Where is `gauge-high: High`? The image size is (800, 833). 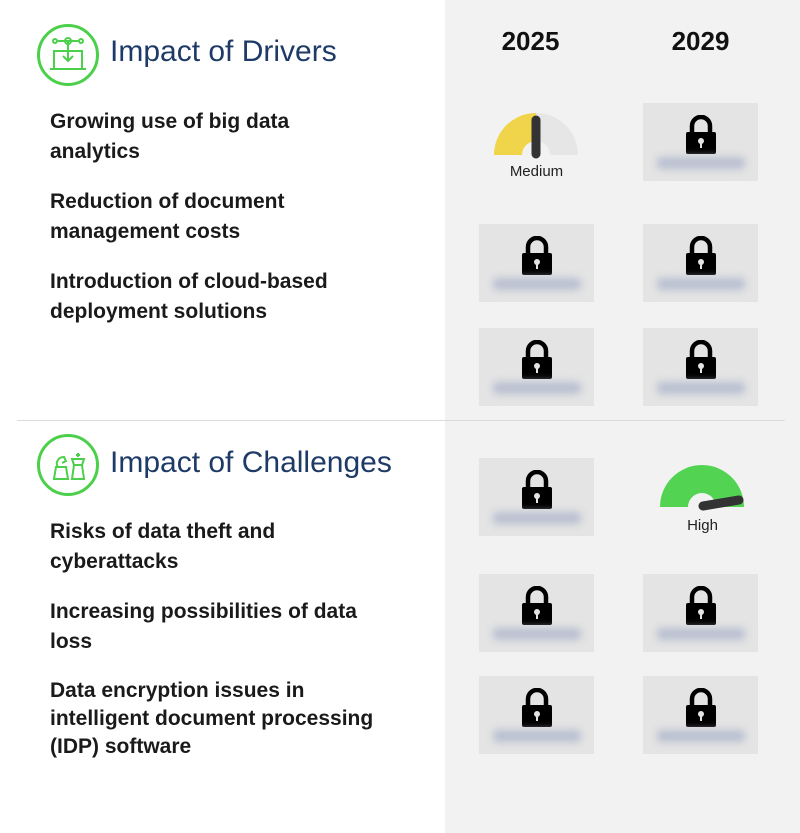
gauge-high: High is located at coordinates (702, 507).